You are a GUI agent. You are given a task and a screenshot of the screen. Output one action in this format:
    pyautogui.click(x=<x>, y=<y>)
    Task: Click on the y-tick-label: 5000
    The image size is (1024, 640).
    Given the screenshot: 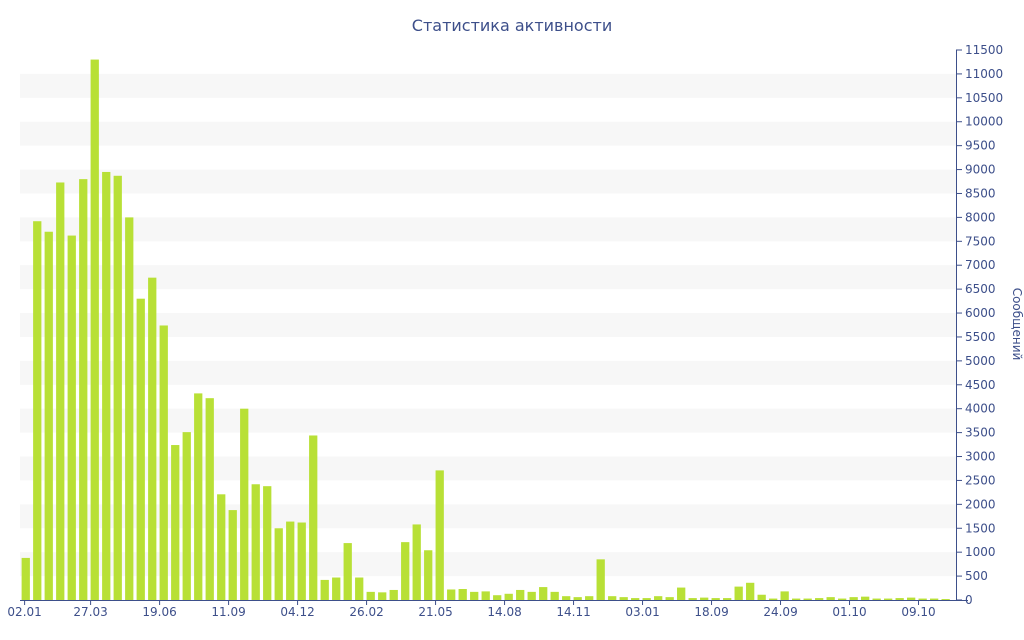 What is the action you would take?
    pyautogui.click(x=980, y=361)
    